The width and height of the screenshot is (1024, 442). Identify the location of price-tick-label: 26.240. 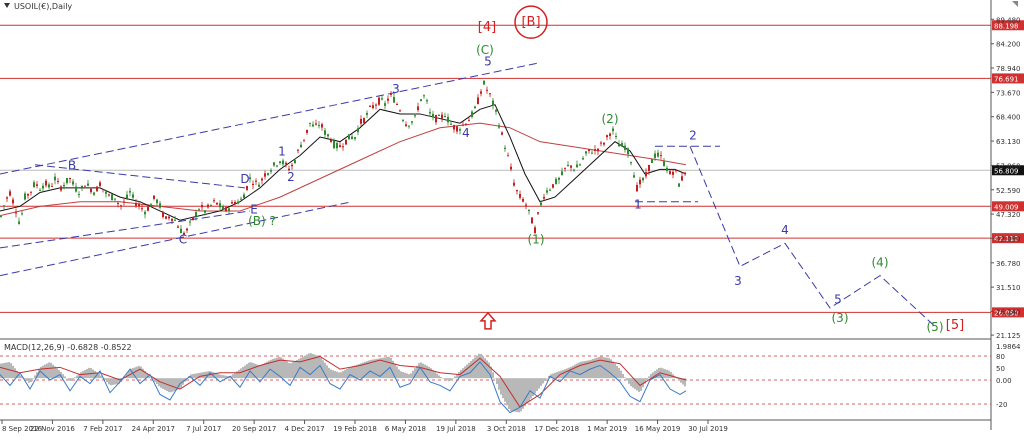
(1008, 312).